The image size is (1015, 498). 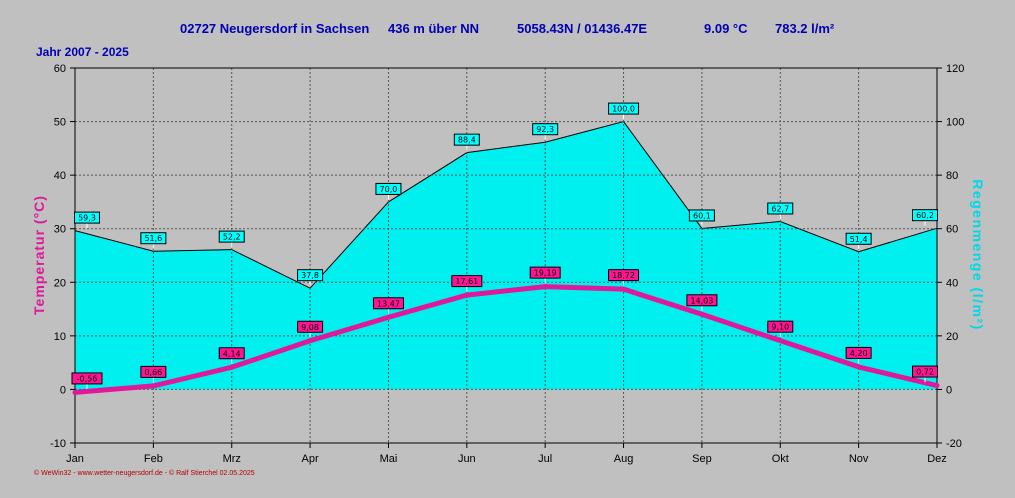 I want to click on label-text: -0,56, so click(x=87, y=378).